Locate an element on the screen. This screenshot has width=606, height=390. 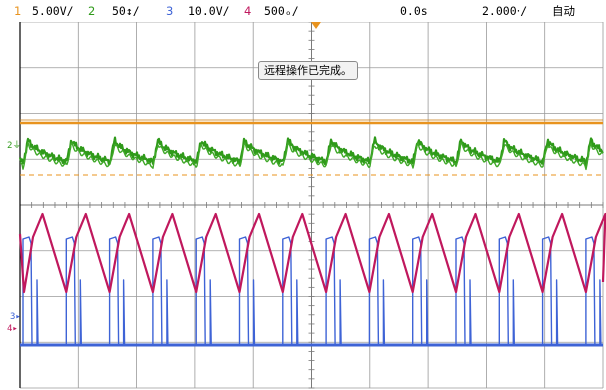
ch4-marker-label: 4 is located at coordinates (10, 329).